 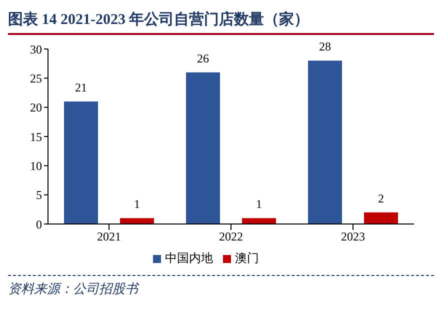 I want to click on y-tick-label: 30, so click(x=36, y=49).